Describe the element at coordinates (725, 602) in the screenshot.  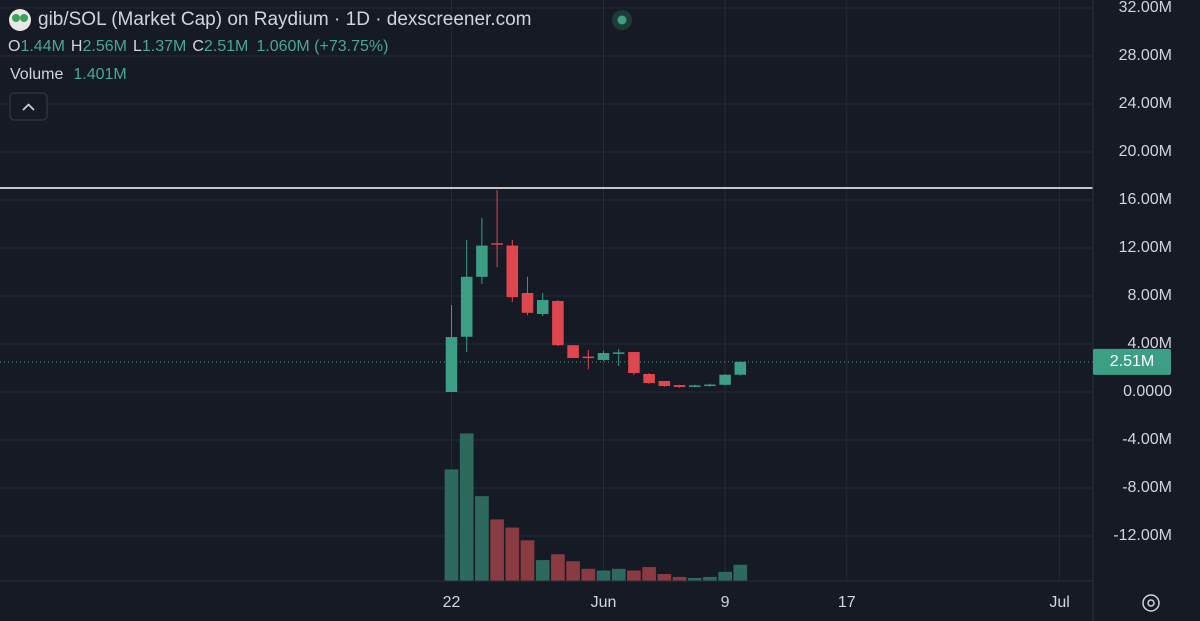
I see `x-tick-label: 9` at that location.